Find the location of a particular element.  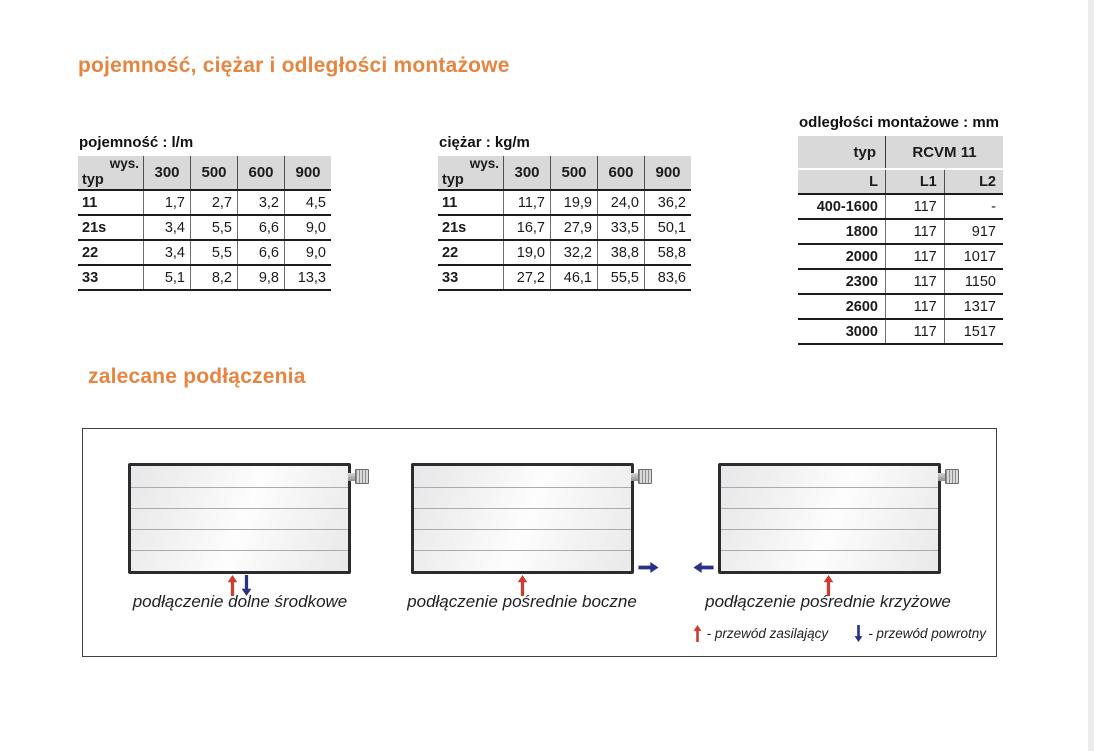

weight-table-title: ciężar : kg/m is located at coordinates (484, 142).